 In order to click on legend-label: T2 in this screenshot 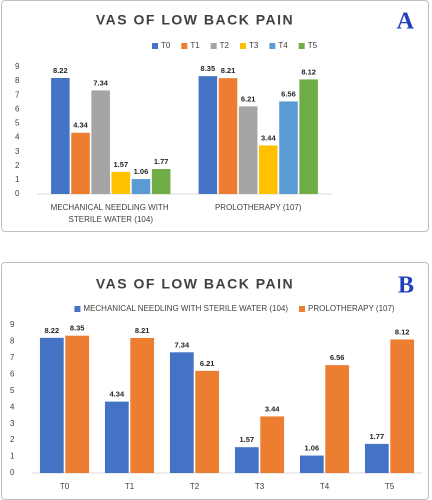, I will do `click(225, 45)`.